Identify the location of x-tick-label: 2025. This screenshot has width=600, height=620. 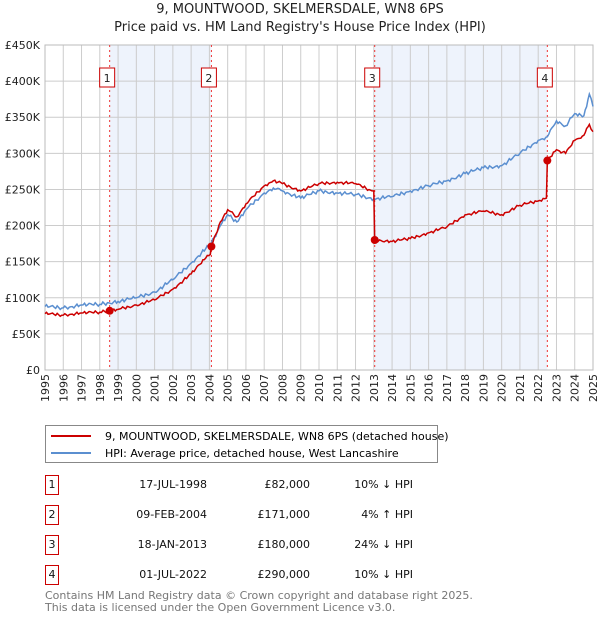
(593, 388).